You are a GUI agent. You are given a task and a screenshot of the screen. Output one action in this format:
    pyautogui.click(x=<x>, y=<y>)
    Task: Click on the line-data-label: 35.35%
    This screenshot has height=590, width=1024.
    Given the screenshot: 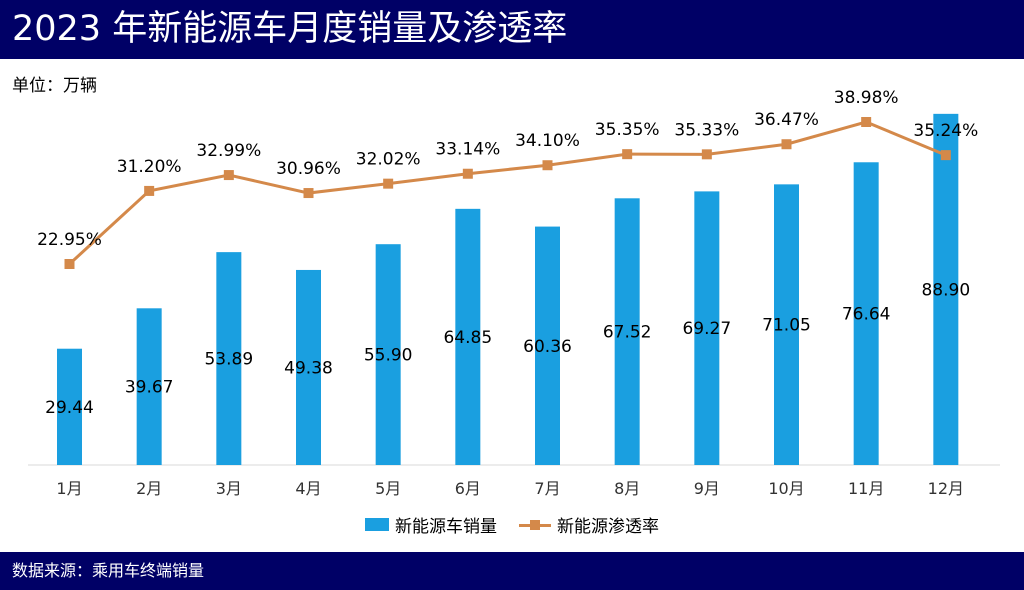 What is the action you would take?
    pyautogui.click(x=627, y=130)
    